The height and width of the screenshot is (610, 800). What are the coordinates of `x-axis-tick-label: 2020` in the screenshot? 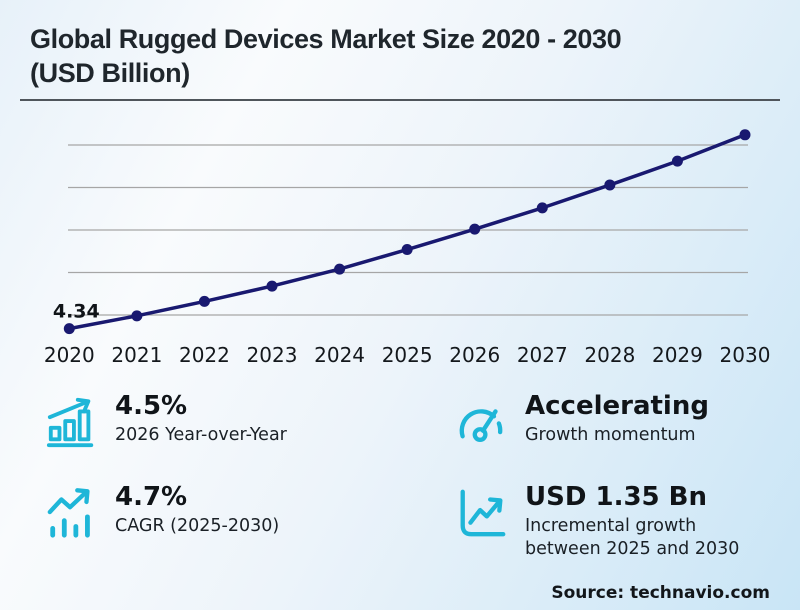 It's located at (69, 355).